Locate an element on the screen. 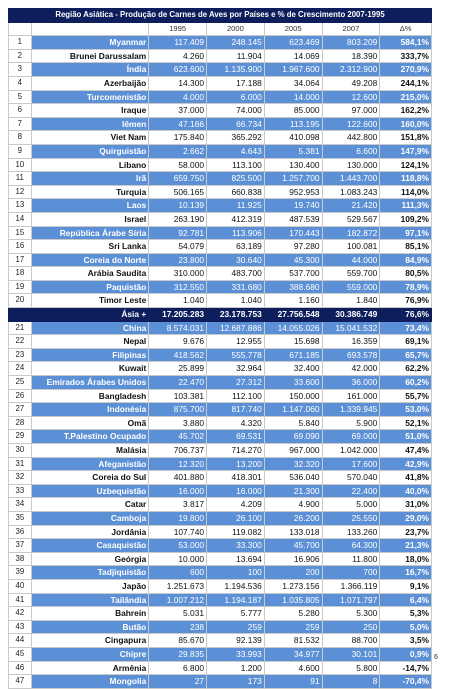 The height and width of the screenshot is (689, 450). growth-cell: 215,0% is located at coordinates (405, 97).